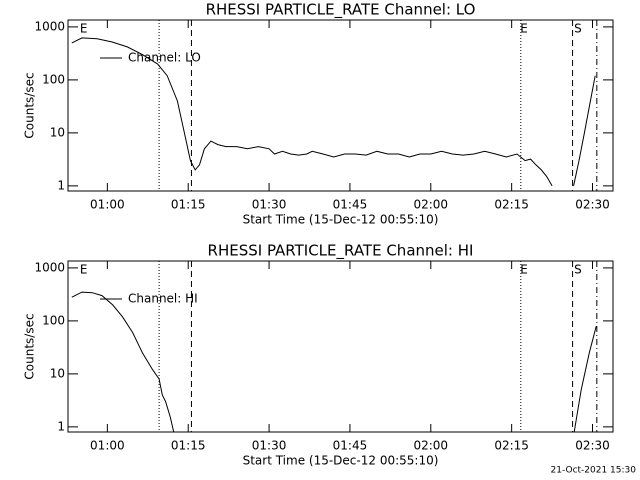  What do you see at coordinates (163, 299) in the screenshot?
I see `legend-label: Channel: HI` at bounding box center [163, 299].